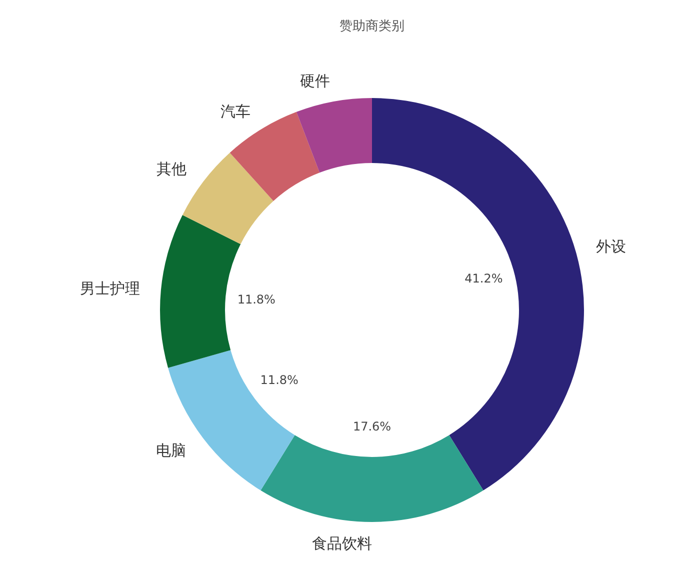 The image size is (698, 577). What do you see at coordinates (372, 26) in the screenshot?
I see `chart-title: 赞助商类别` at bounding box center [372, 26].